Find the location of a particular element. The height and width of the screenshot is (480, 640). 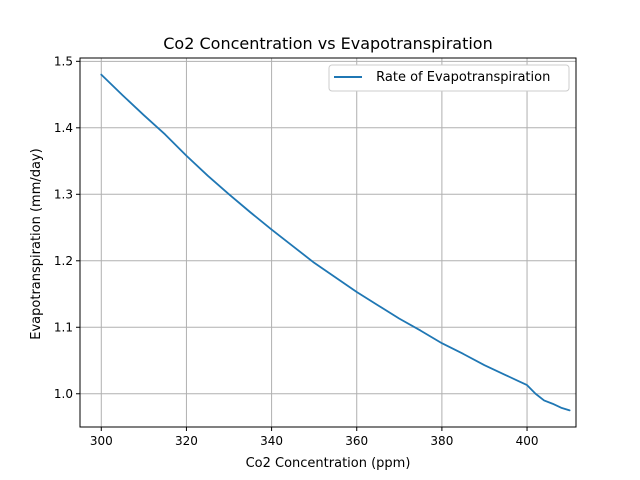

x-tick-label: 380 is located at coordinates (441, 441).